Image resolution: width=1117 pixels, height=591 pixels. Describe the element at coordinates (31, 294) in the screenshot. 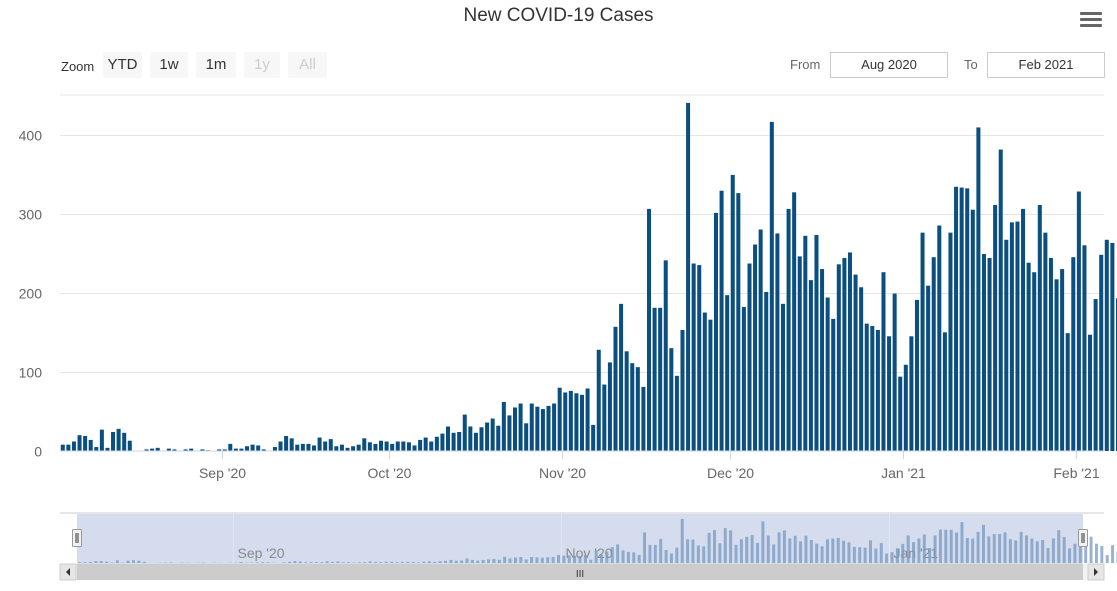

I see `y-tick-label: 200` at that location.